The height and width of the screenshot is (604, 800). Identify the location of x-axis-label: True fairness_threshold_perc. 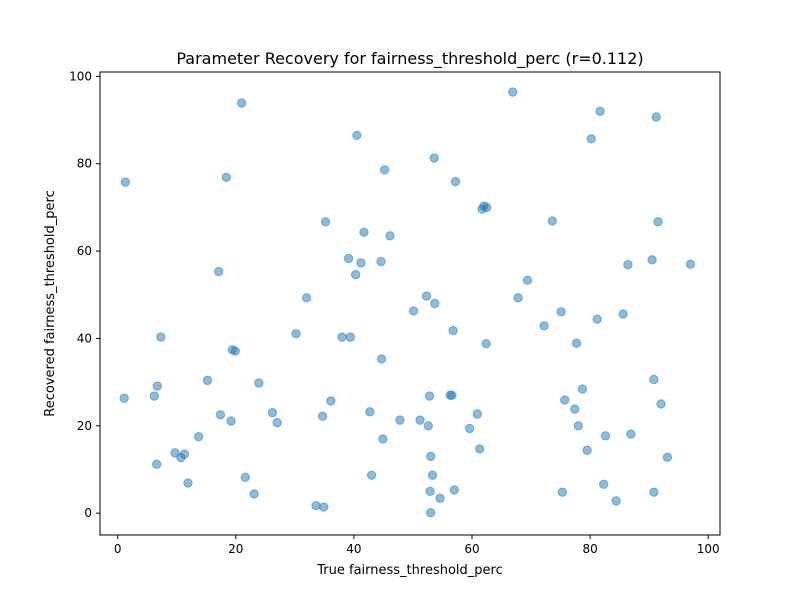
(409, 570).